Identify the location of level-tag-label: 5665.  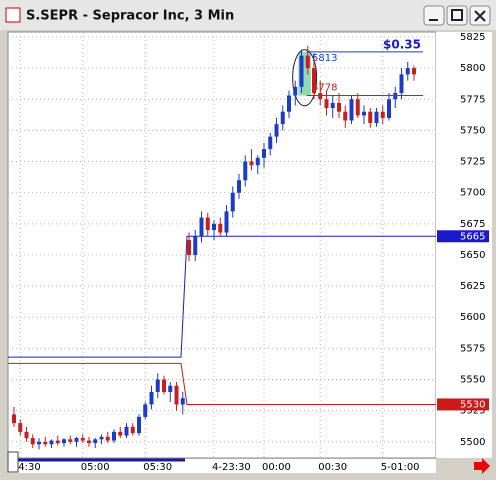
(472, 236).